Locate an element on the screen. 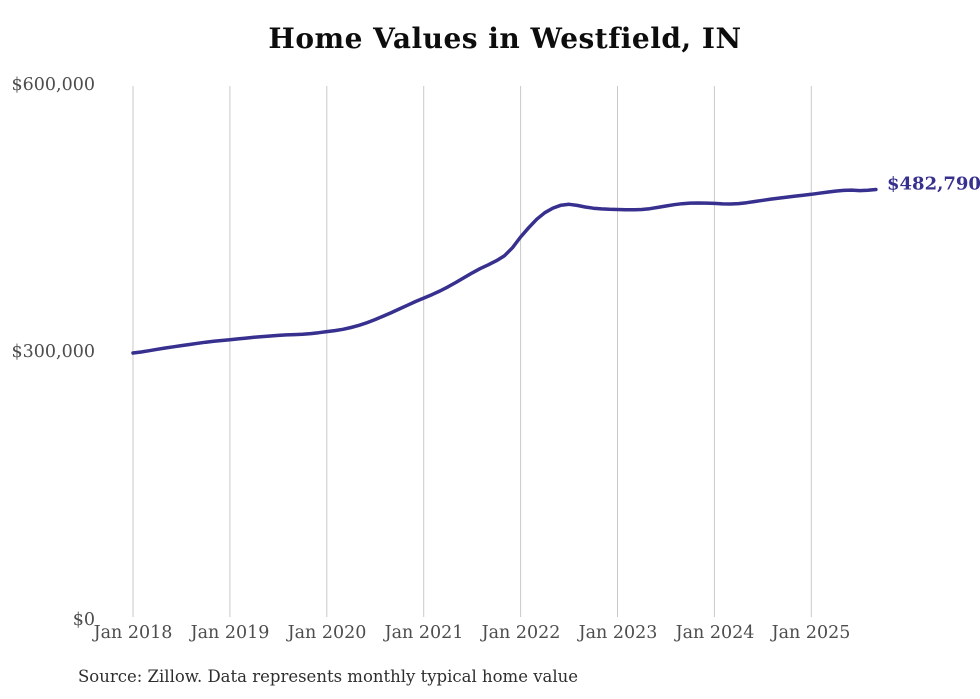 The height and width of the screenshot is (699, 980). x-axis-label-2022: Jan 2022 is located at coordinates (521, 633).